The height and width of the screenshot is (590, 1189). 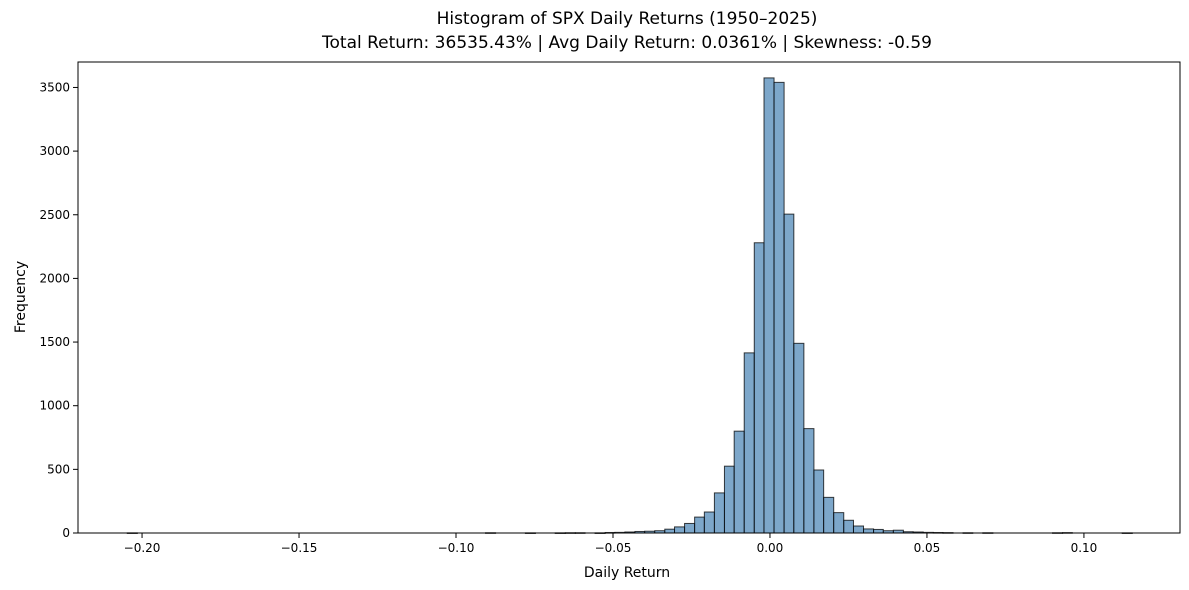 I want to click on y-tick-label: 3000, so click(x=54, y=151).